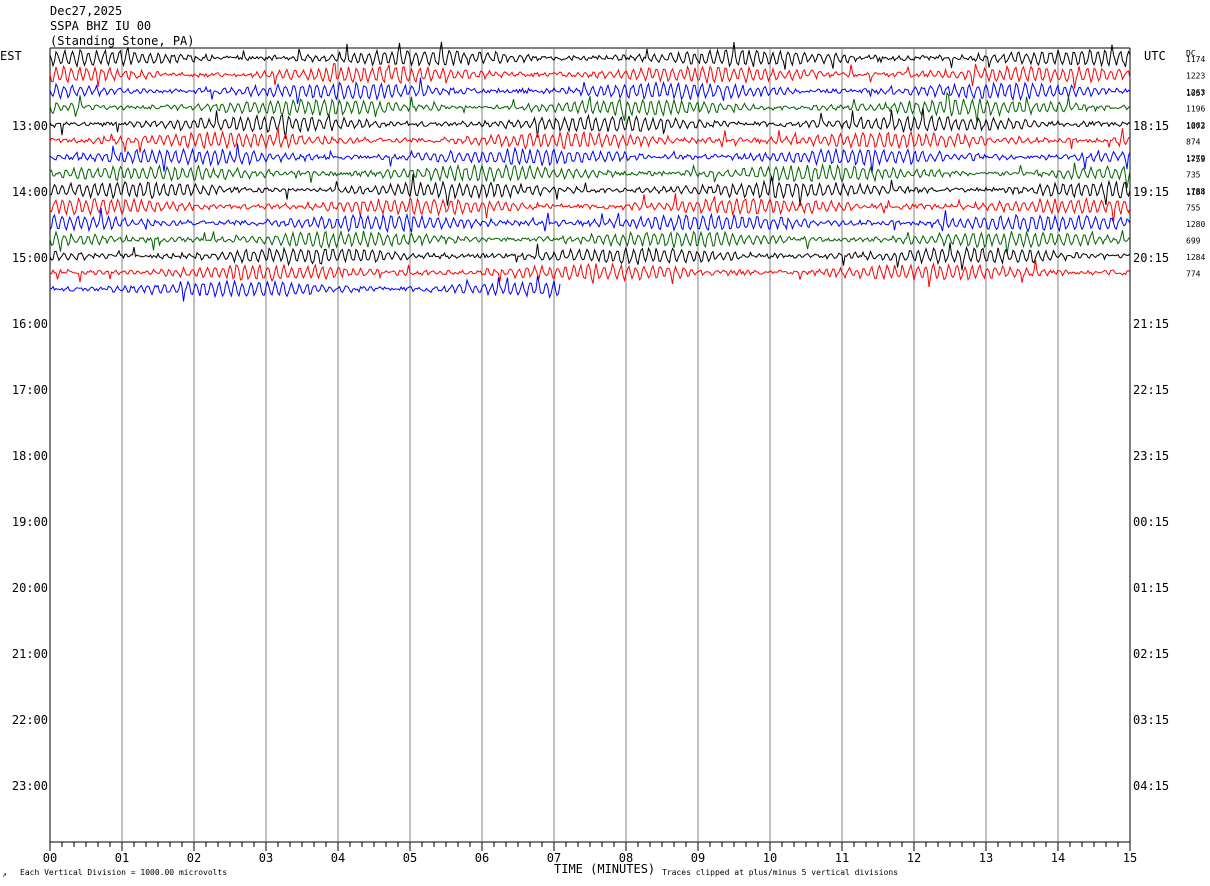  What do you see at coordinates (50, 858) in the screenshot?
I see `x-tick-label: 00` at bounding box center [50, 858].